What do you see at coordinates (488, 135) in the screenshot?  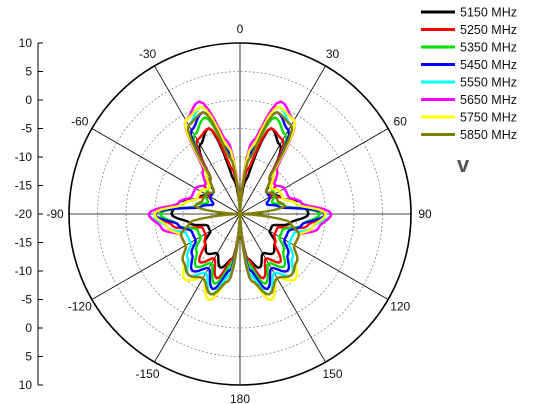 I see `legend-label: 5850 MHz` at bounding box center [488, 135].